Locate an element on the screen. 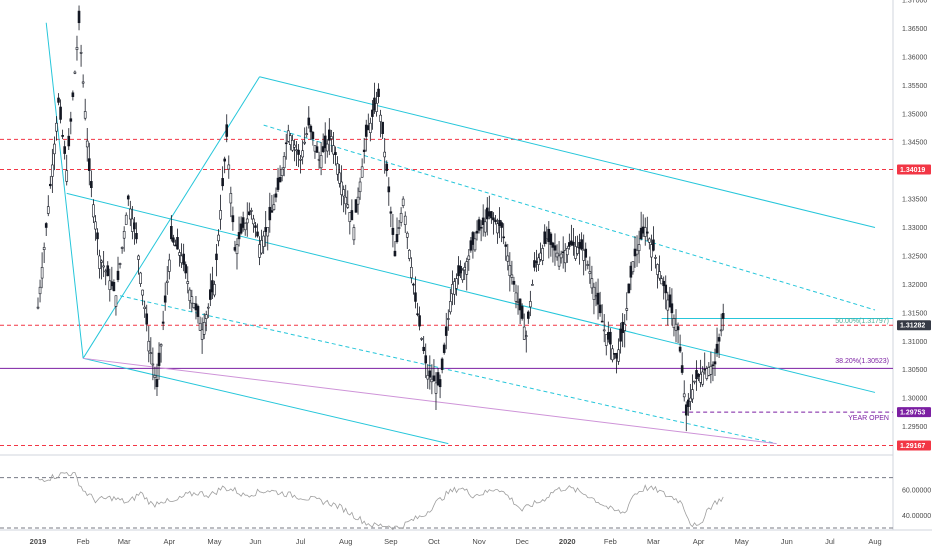  time-tick-label: 2019 is located at coordinates (38, 541).